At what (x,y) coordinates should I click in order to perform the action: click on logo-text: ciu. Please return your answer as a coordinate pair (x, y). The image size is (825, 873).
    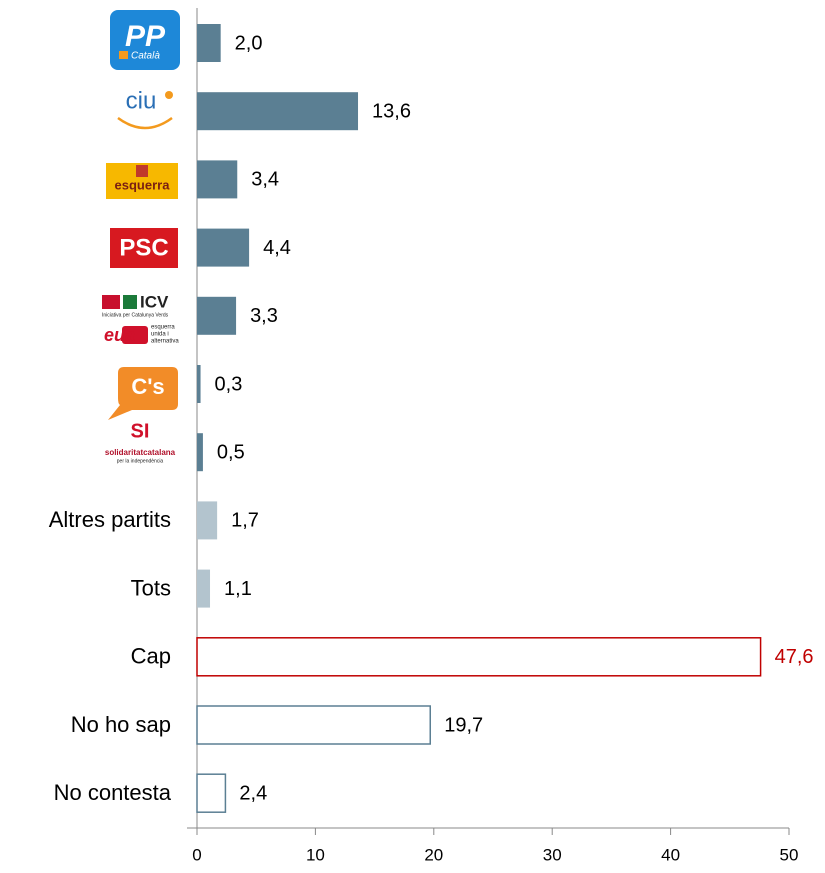
    Looking at the image, I should click on (141, 100).